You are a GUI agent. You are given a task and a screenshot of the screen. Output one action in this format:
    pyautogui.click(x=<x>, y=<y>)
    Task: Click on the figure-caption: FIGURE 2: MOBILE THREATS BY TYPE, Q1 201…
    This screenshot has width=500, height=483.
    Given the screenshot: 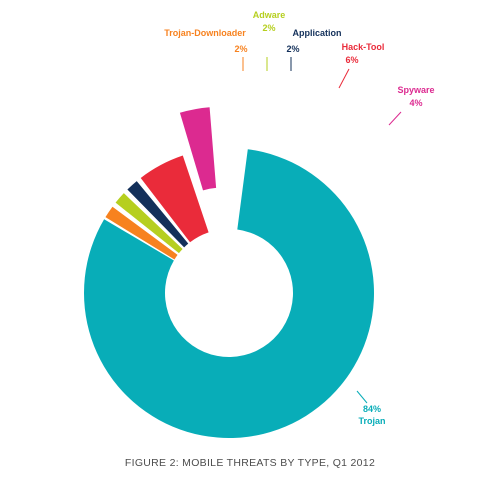 What is the action you would take?
    pyautogui.click(x=250, y=463)
    